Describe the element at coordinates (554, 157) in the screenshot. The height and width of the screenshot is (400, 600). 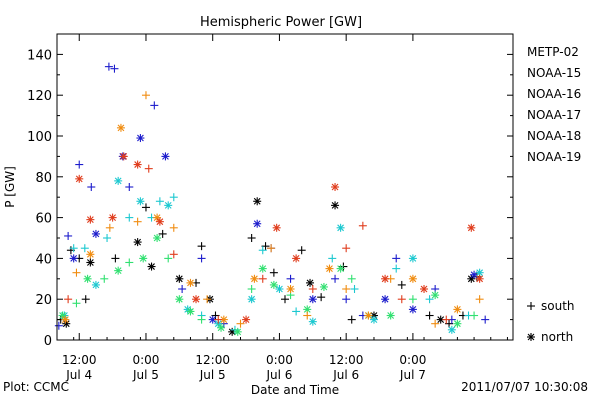
I see `legend-item: NOAA-19` at that location.